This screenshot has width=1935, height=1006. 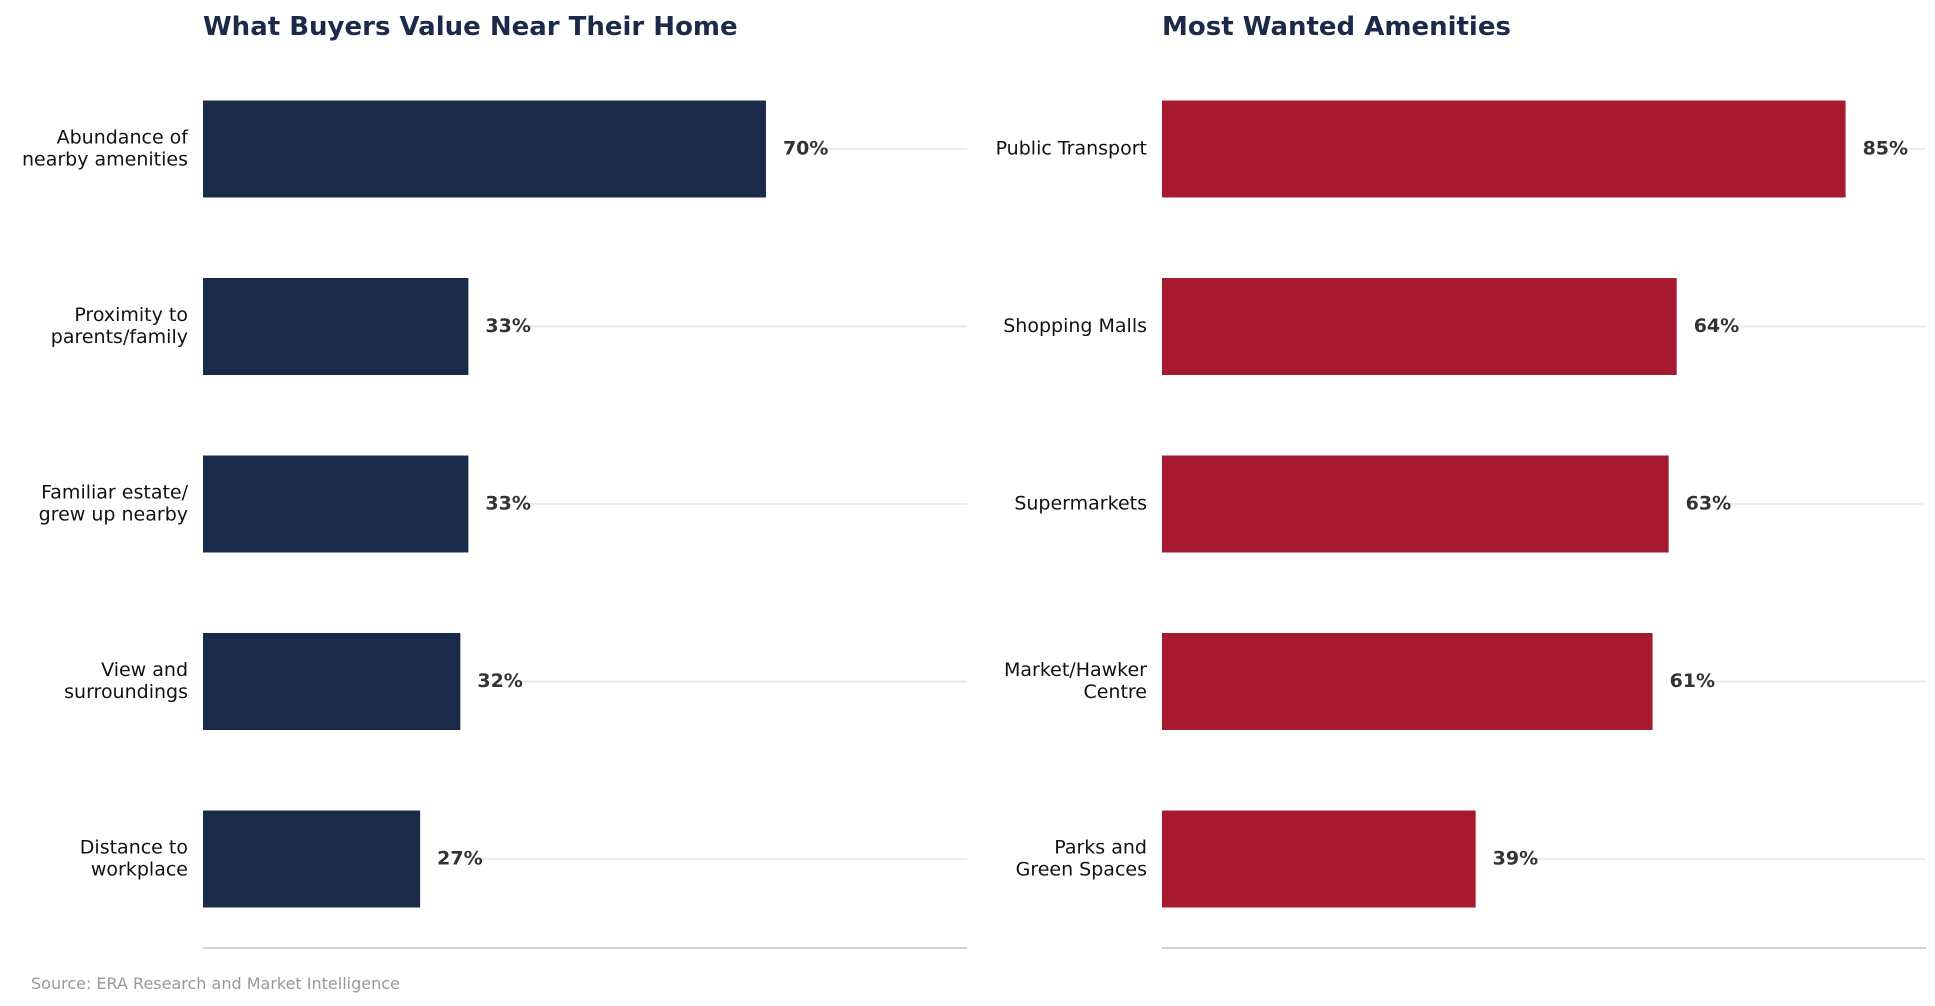 What do you see at coordinates (1100, 848) in the screenshot?
I see `right-chart-category-label: Parks and` at bounding box center [1100, 848].